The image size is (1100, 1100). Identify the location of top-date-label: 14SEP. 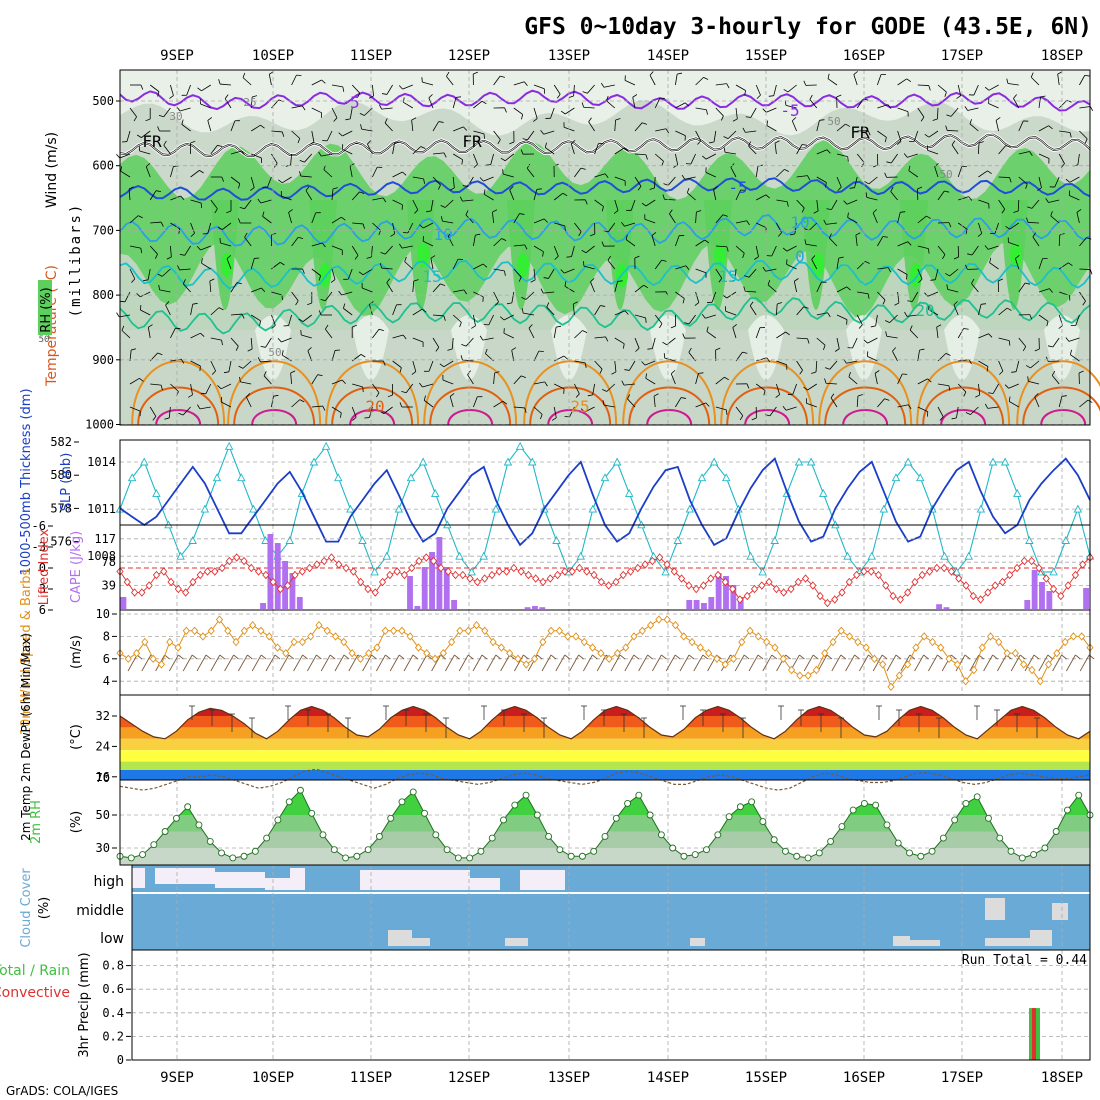
(668, 56).